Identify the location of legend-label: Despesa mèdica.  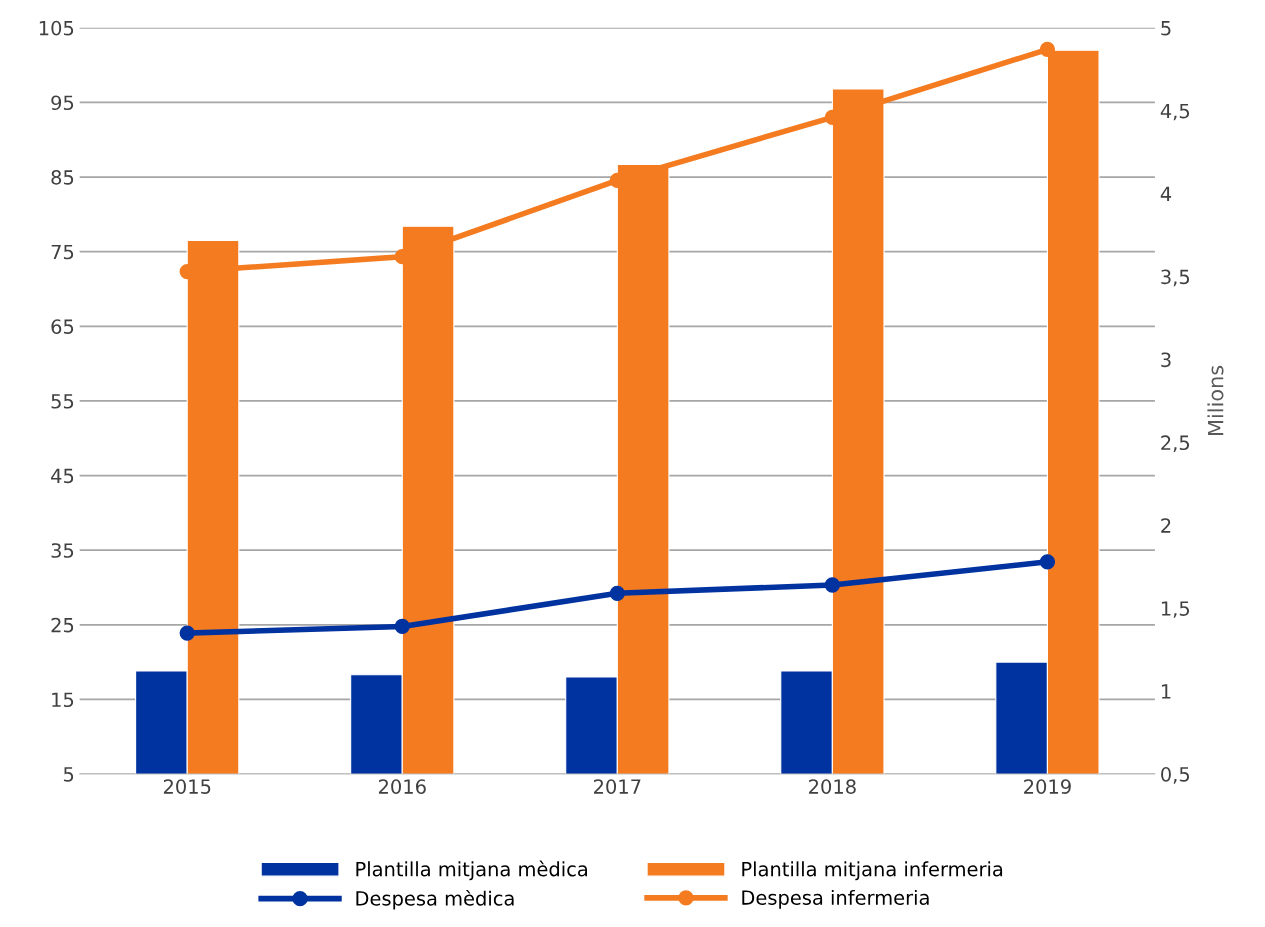
(435, 899).